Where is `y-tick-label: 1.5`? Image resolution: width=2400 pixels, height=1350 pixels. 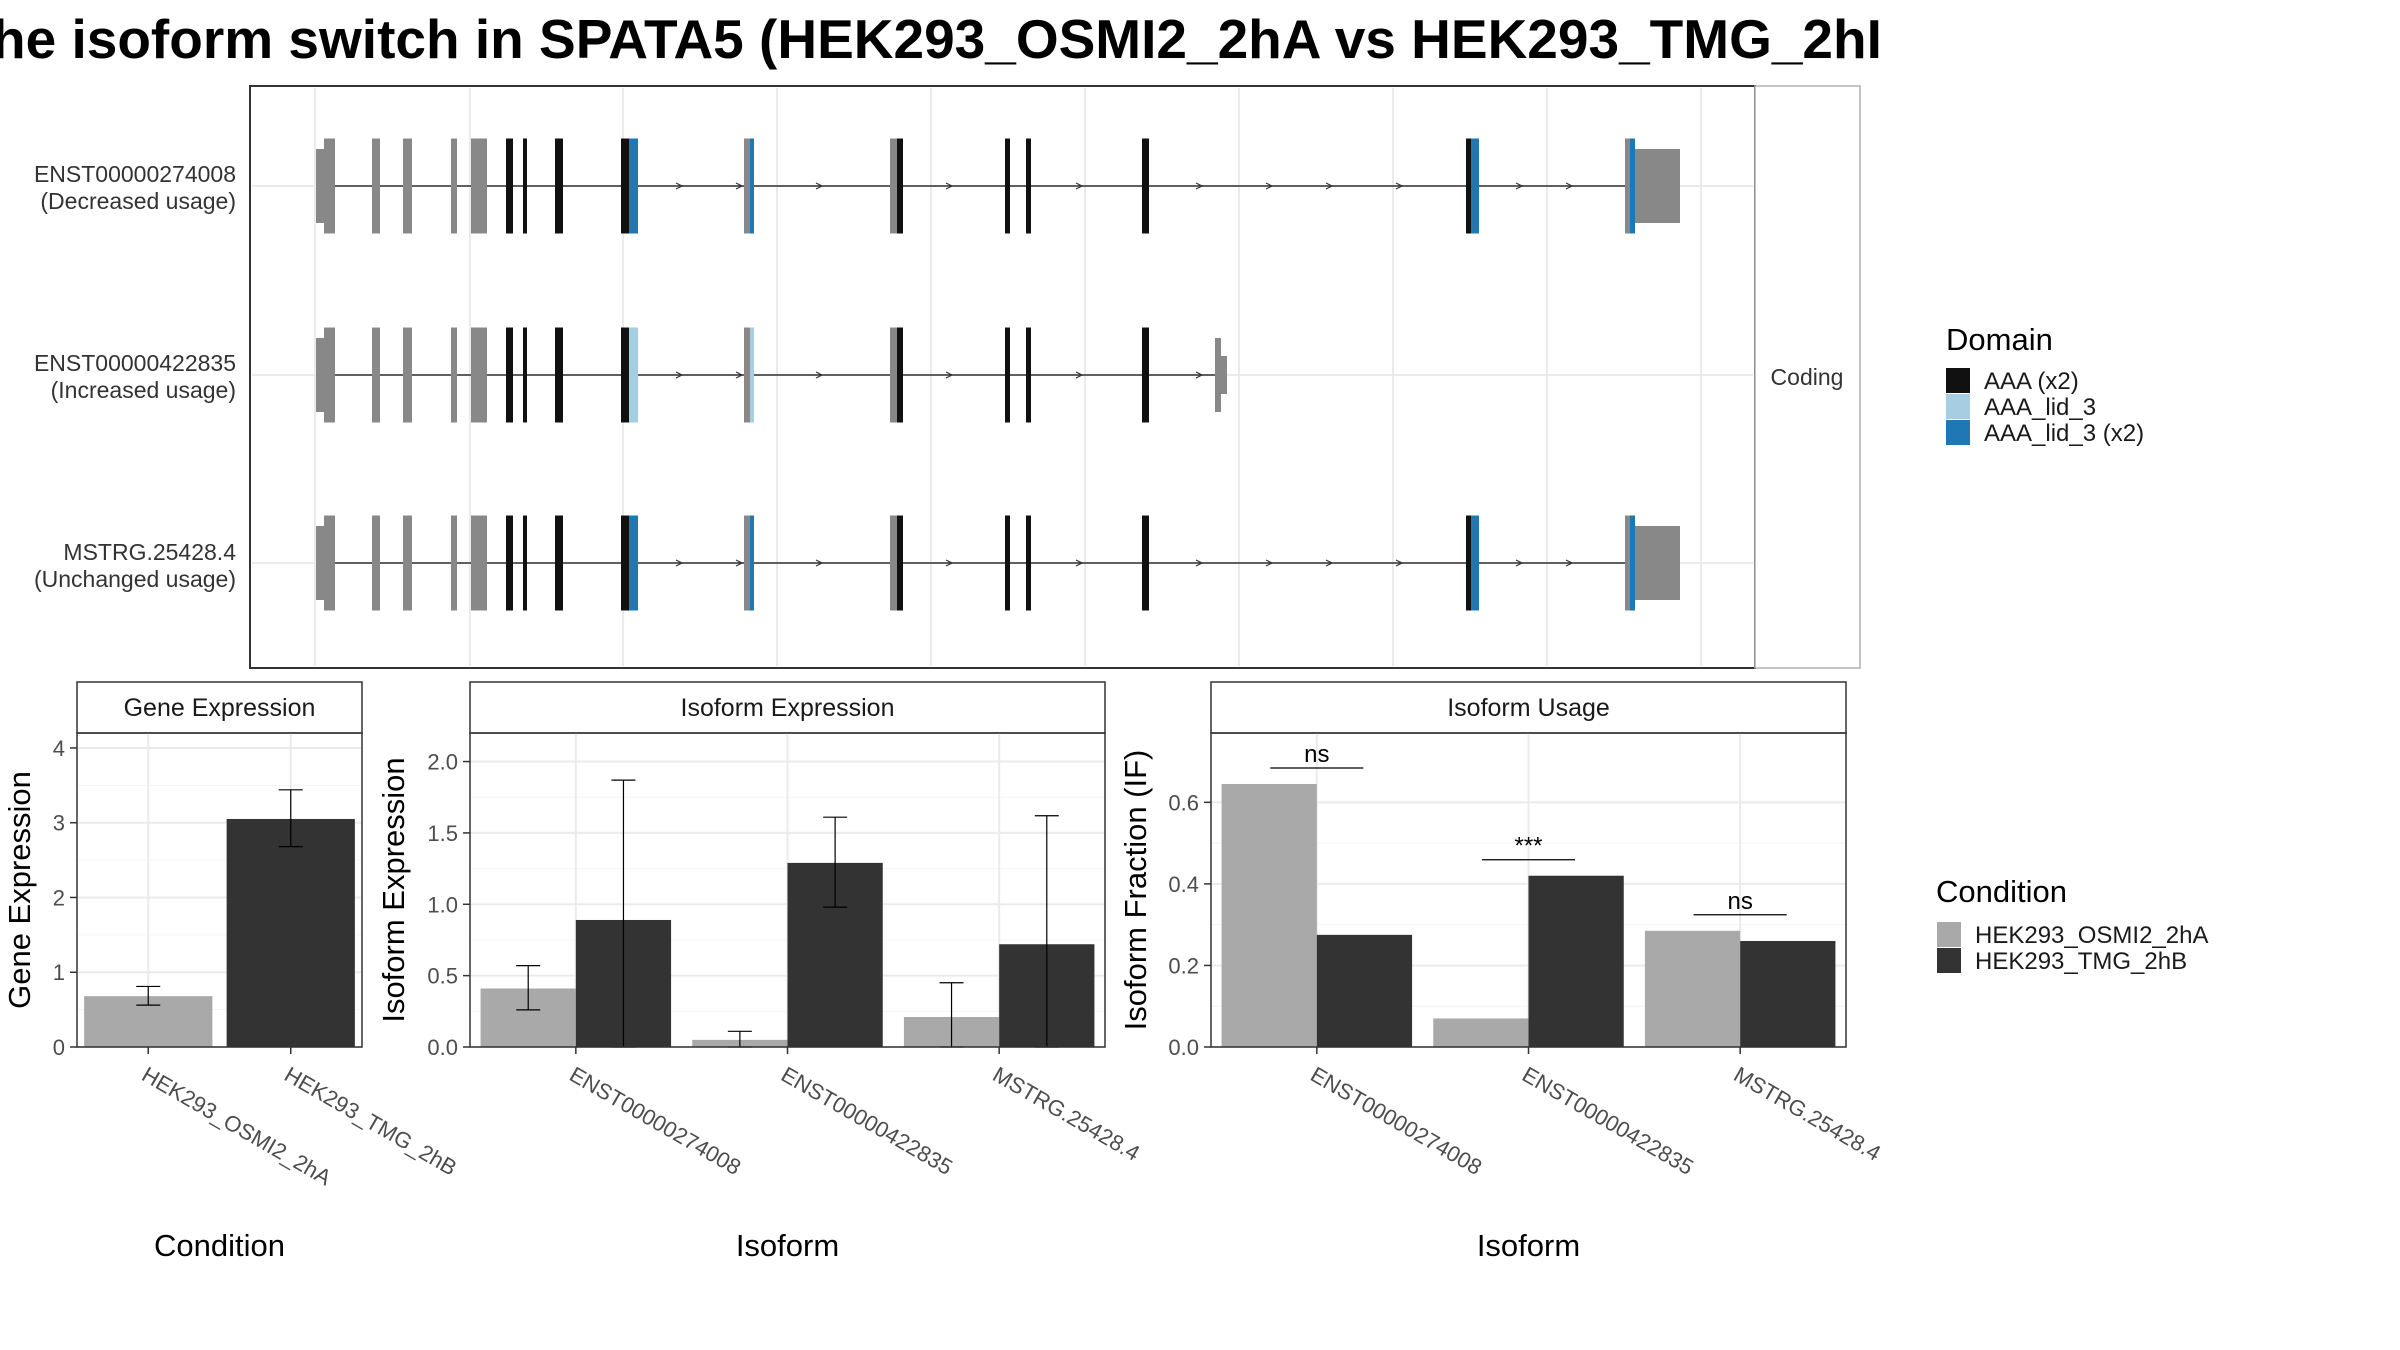 y-tick-label: 1.5 is located at coordinates (442, 833).